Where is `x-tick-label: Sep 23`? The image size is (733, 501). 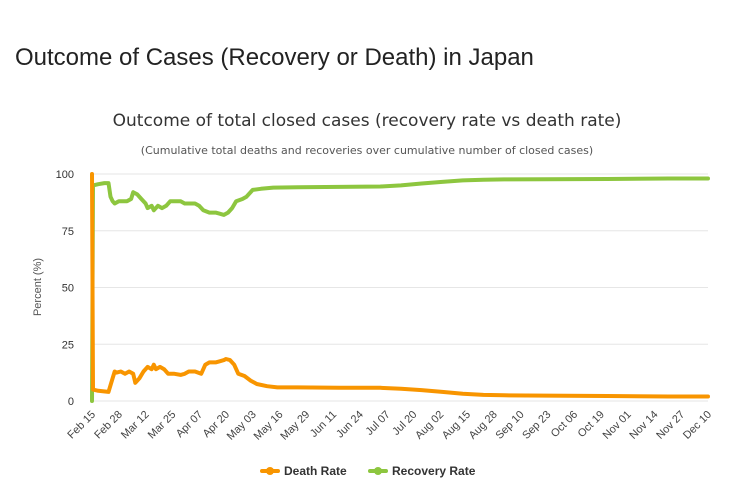 x-tick-label: Sep 23 is located at coordinates (536, 425).